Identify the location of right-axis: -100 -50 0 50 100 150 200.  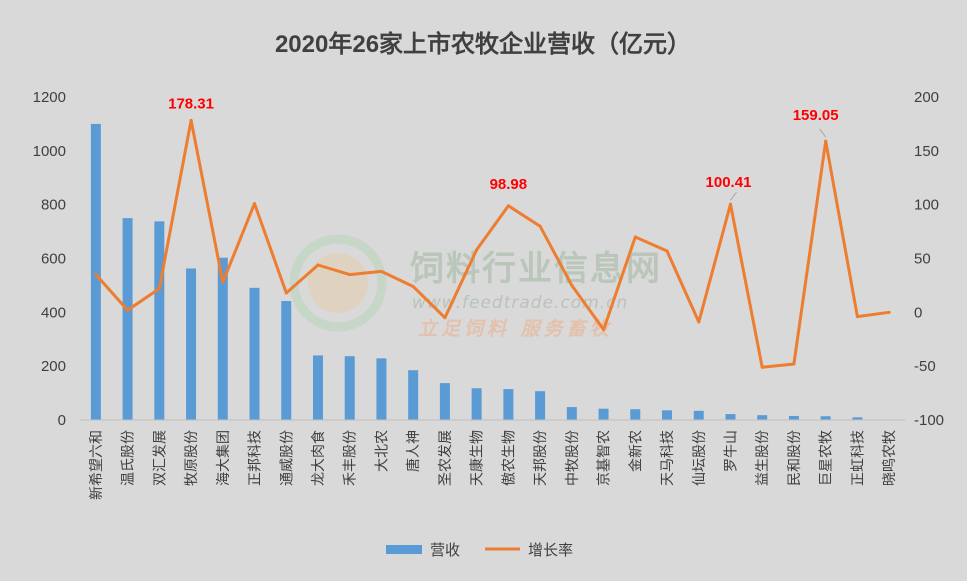
(929, 259).